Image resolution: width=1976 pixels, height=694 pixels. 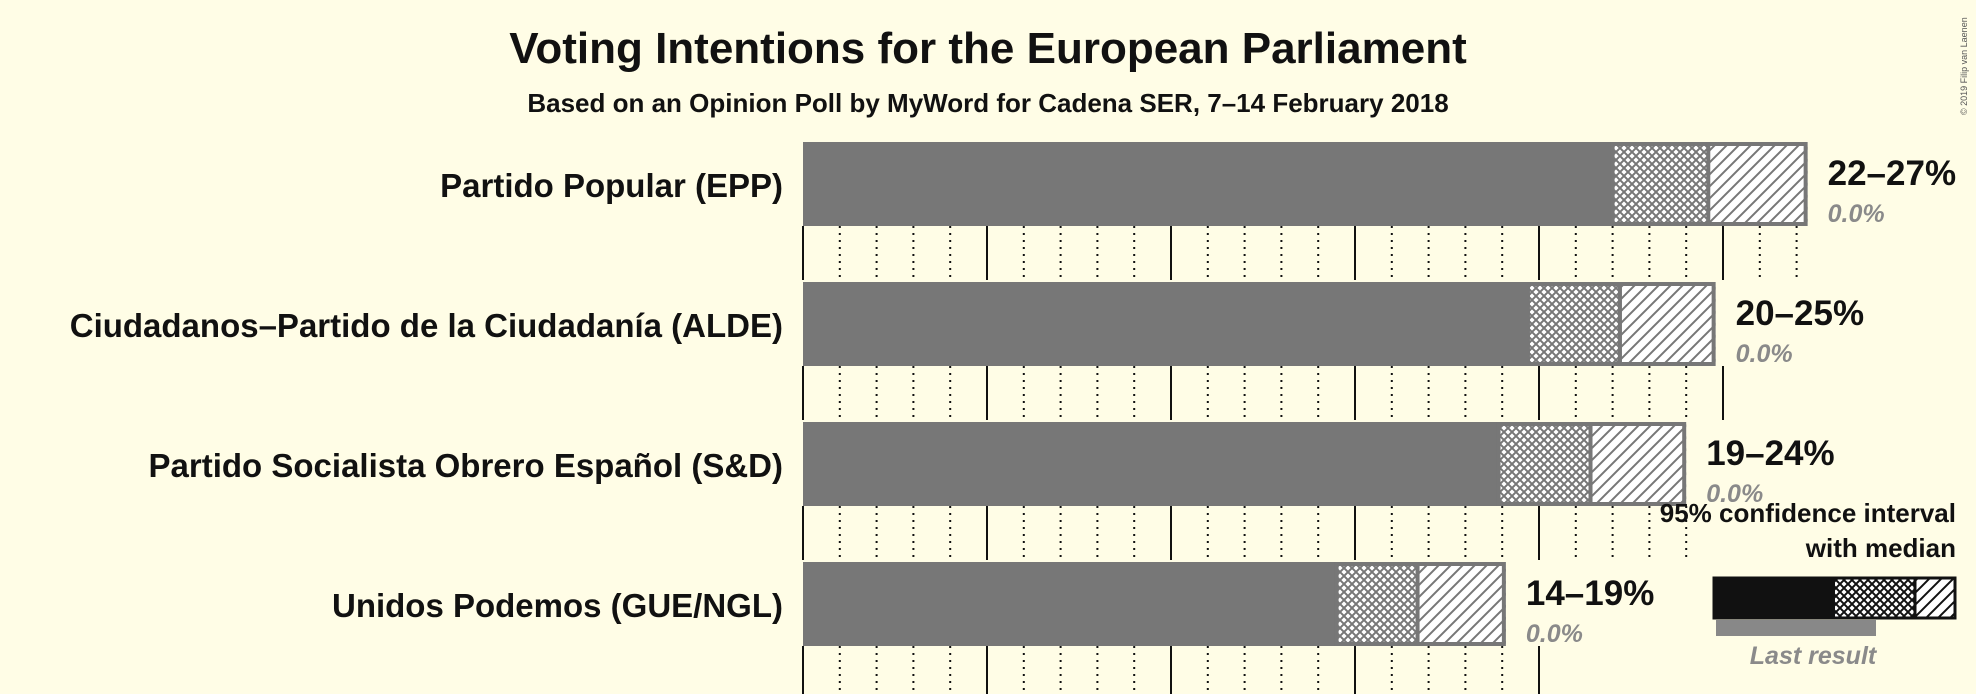 What do you see at coordinates (1800, 313) in the screenshot?
I see `range-label: 20–25%` at bounding box center [1800, 313].